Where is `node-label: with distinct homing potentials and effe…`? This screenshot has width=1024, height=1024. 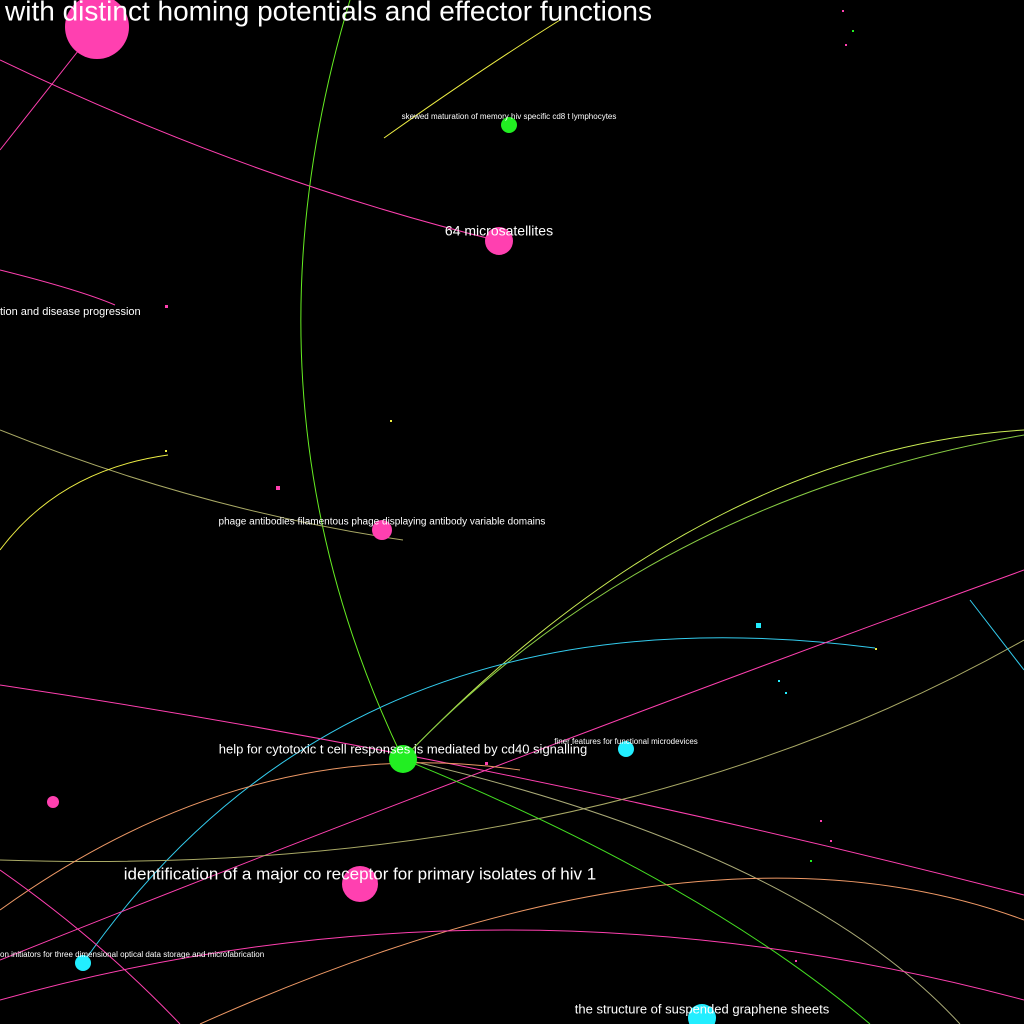
node-label: with distinct homing potentials and effe… is located at coordinates (328, 13).